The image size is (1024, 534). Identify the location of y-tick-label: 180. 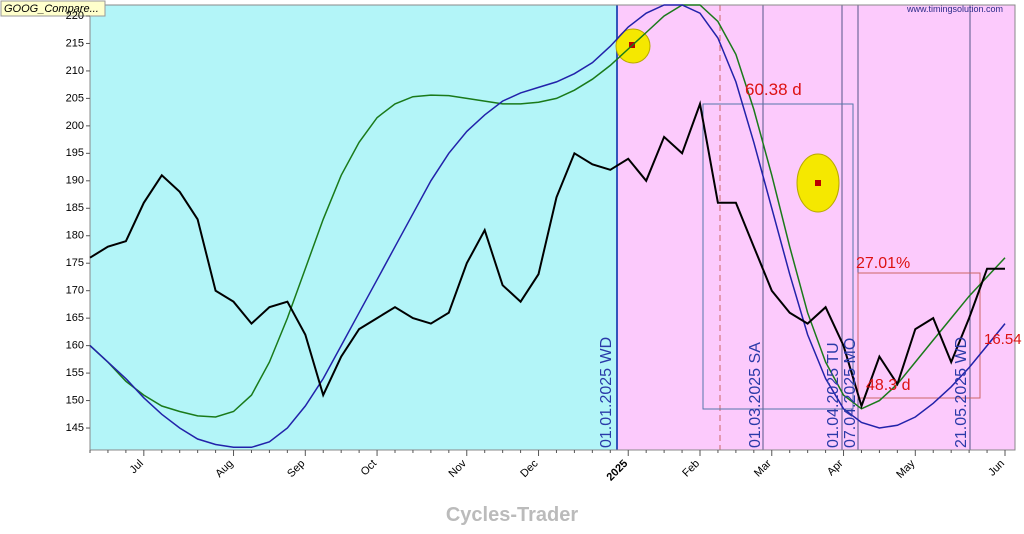
(75, 236).